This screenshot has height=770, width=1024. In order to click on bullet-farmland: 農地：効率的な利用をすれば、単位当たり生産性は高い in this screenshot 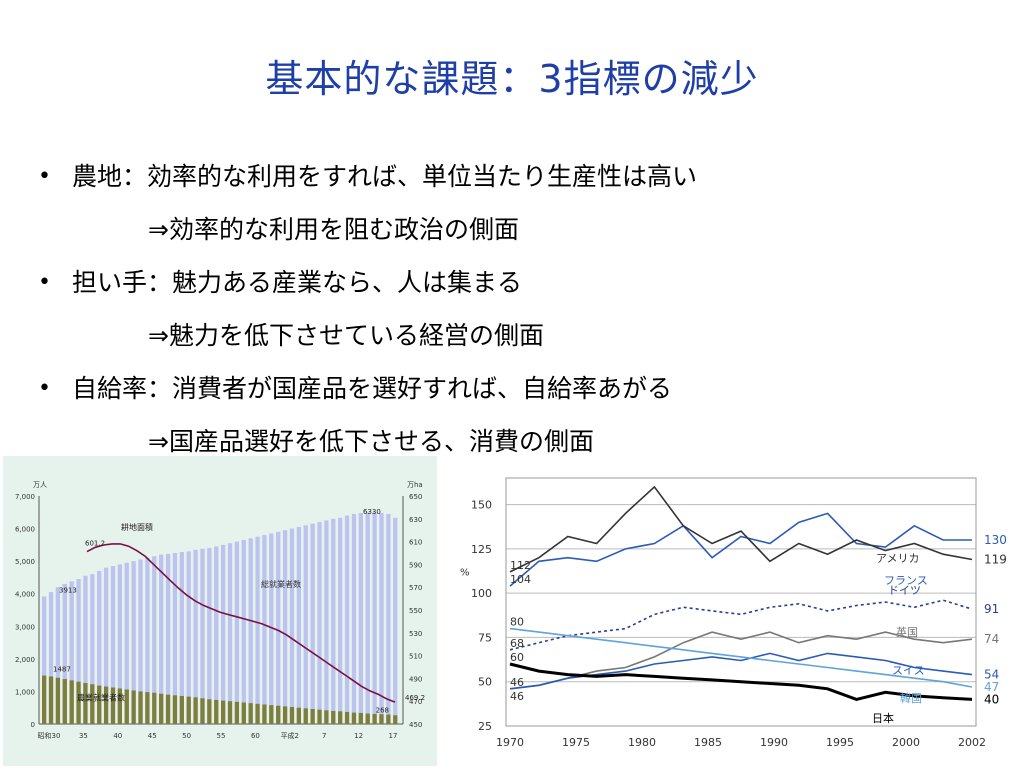, I will do `click(518, 176)`.